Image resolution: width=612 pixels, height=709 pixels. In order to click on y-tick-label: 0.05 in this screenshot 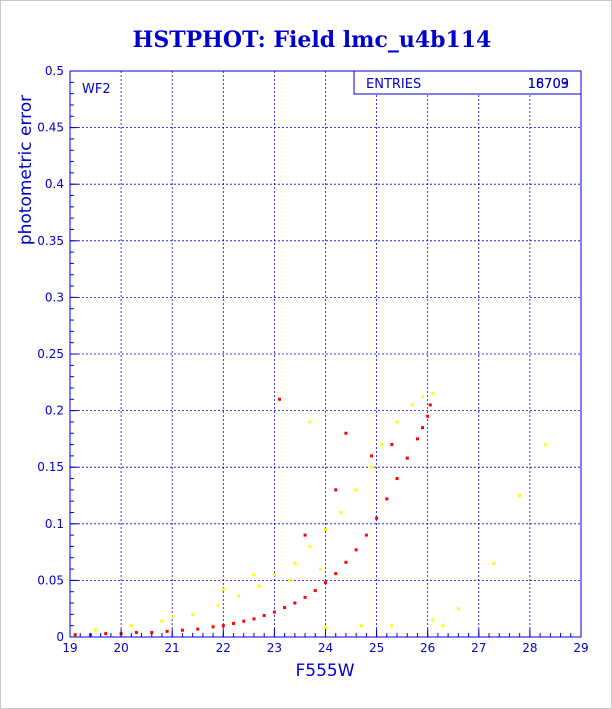, I will do `click(50, 580)`.